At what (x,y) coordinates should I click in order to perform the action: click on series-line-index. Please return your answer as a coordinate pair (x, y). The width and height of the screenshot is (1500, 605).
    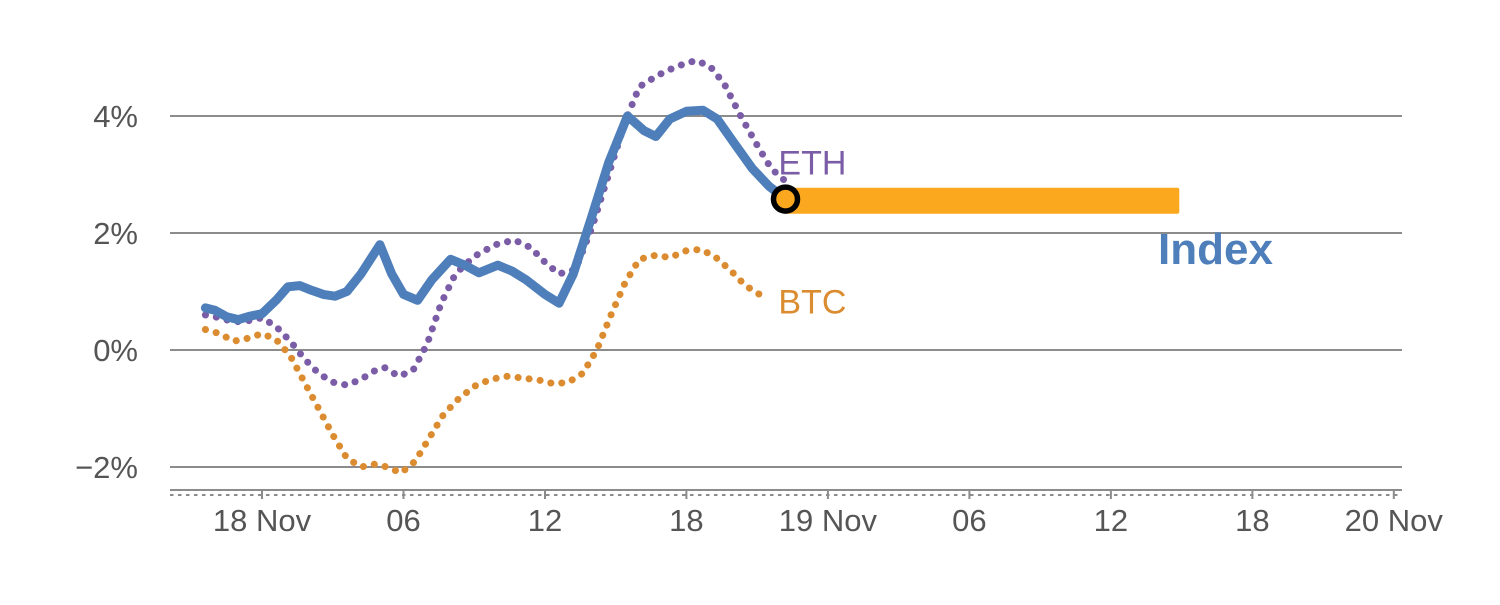
    Looking at the image, I should click on (495, 215).